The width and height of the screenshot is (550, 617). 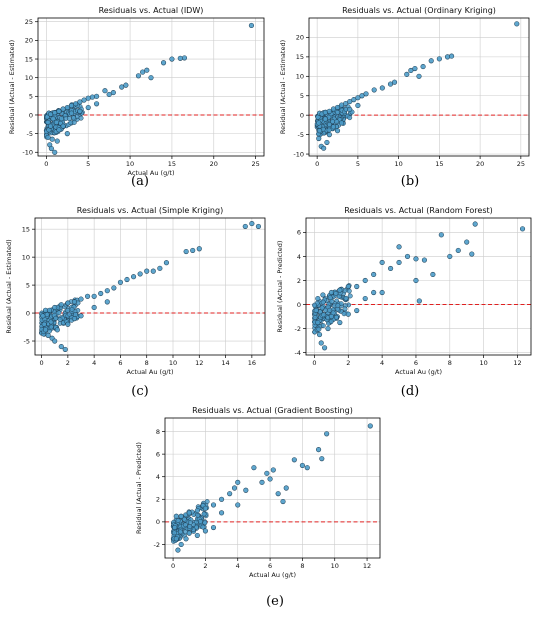 I want to click on y-tick-label: -4, so click(x=298, y=353).